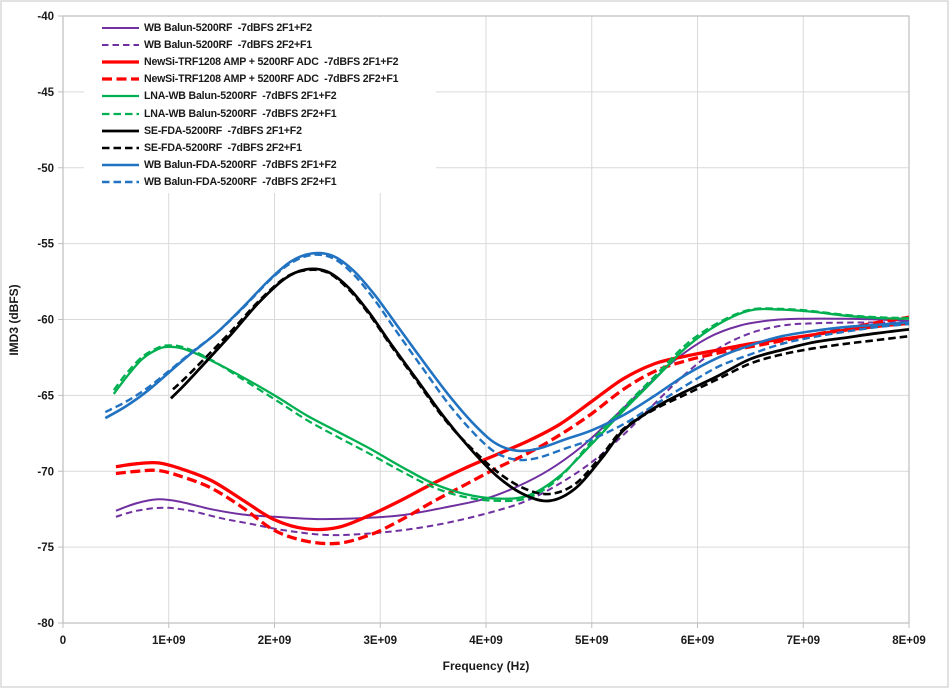  I want to click on y-tick-label: -80, so click(45, 624).